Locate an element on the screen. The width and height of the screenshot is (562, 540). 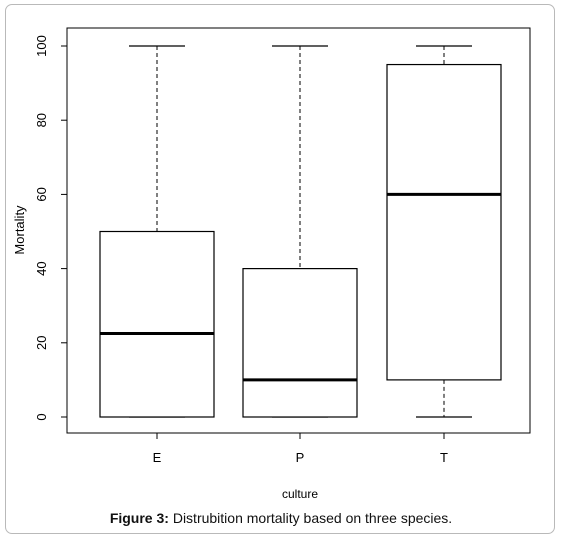
y-tick-label: 20 is located at coordinates (41, 343).